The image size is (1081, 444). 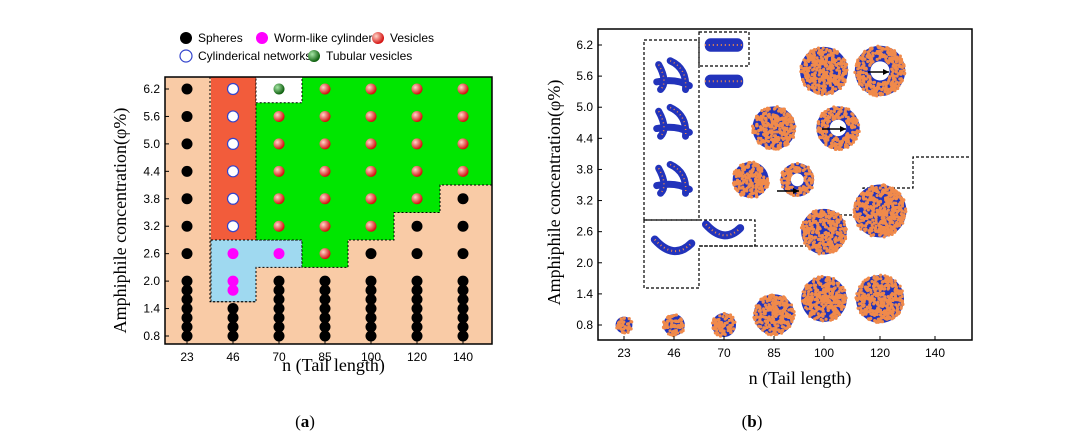 I want to click on panel-b-y-axis-title: Amphiphile concentration(φ%), so click(x=554, y=193).